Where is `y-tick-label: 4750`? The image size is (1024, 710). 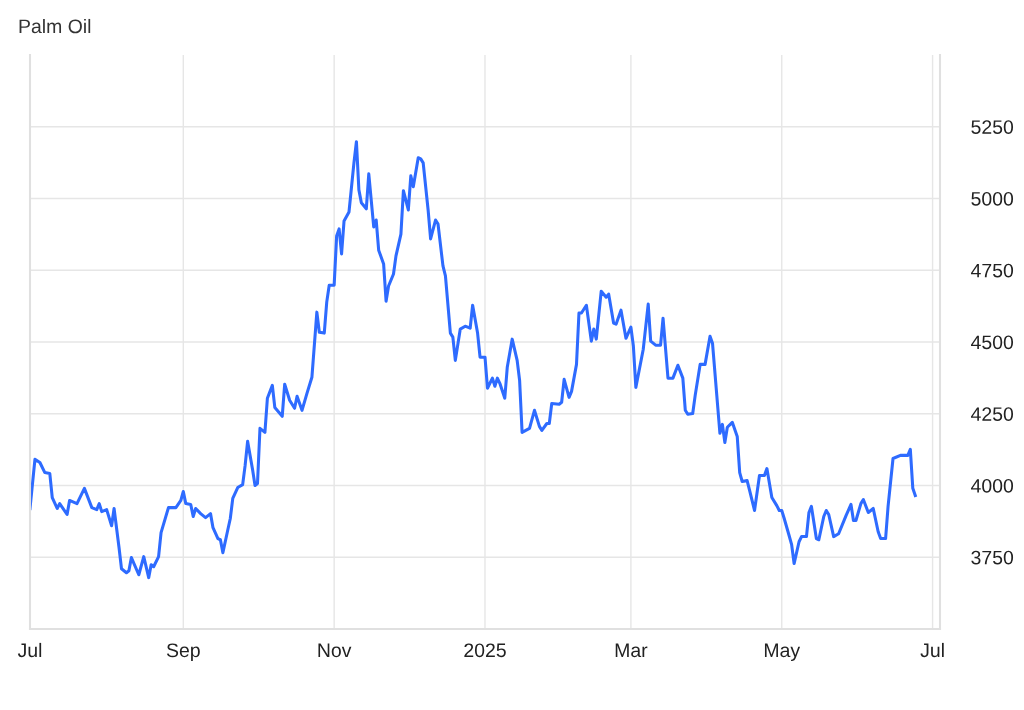 y-tick-label: 4750 is located at coordinates (992, 270).